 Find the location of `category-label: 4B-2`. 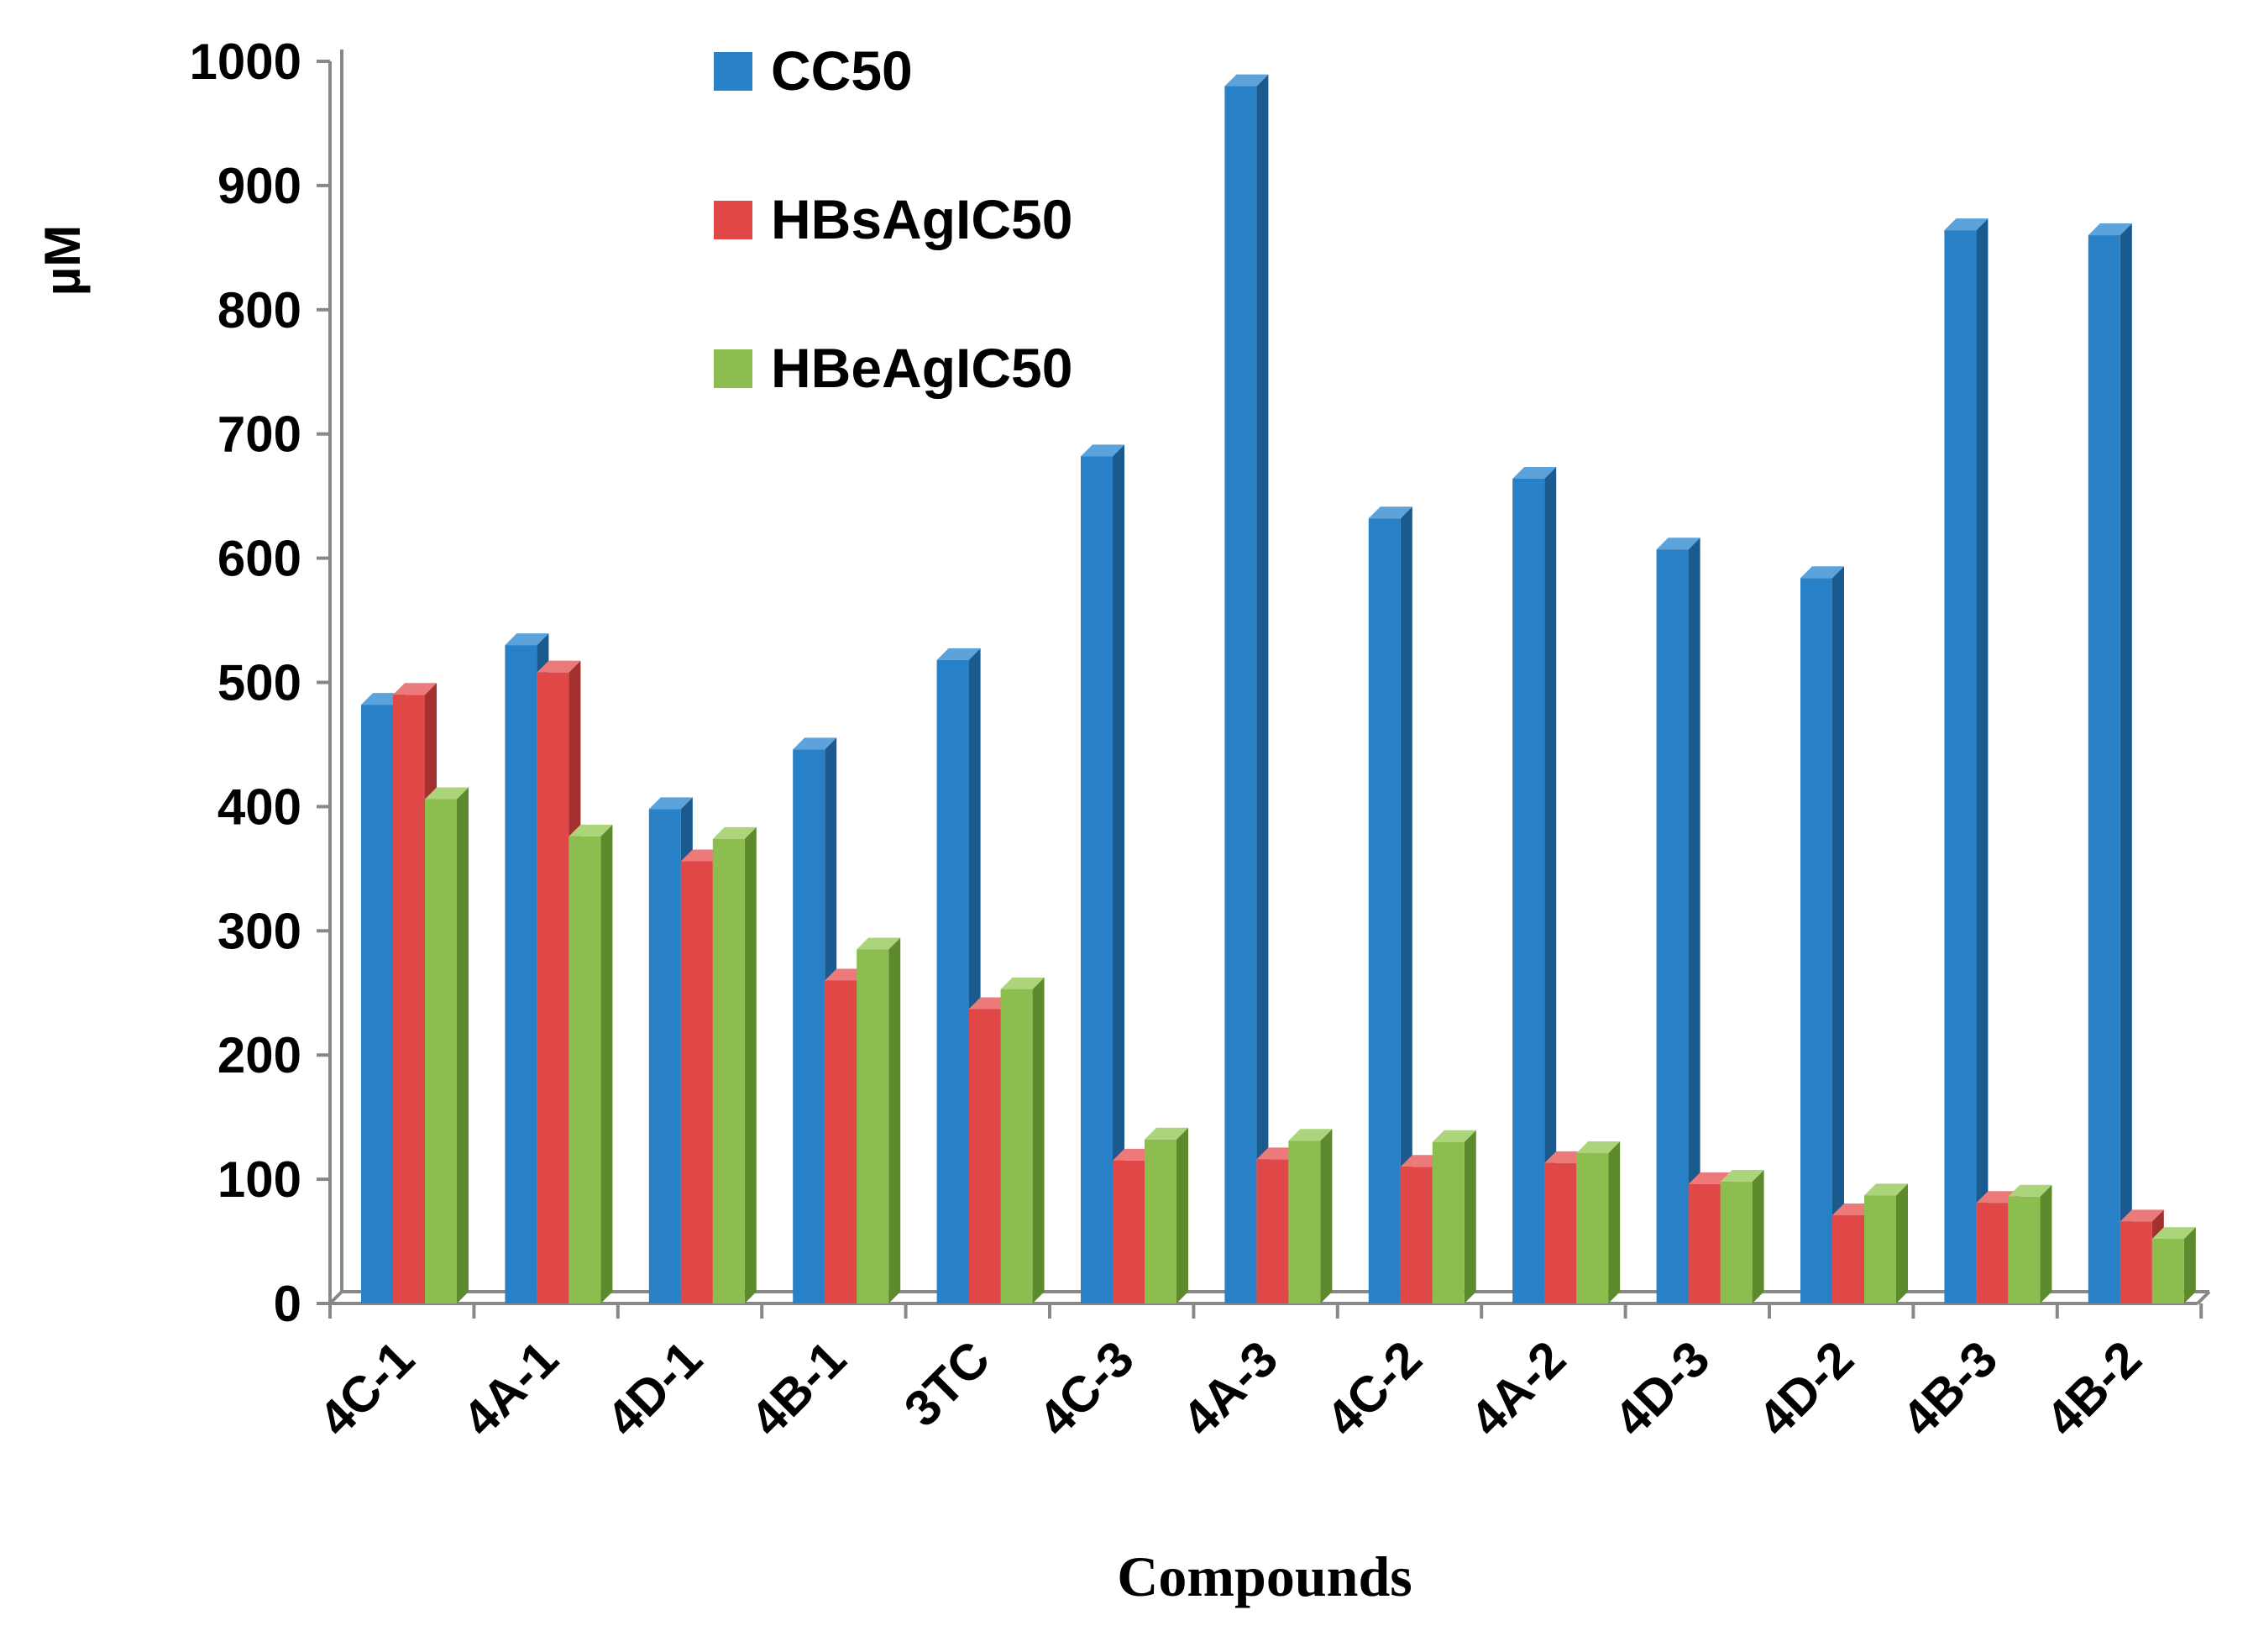

category-label: 4B-2 is located at coordinates (2093, 1388).